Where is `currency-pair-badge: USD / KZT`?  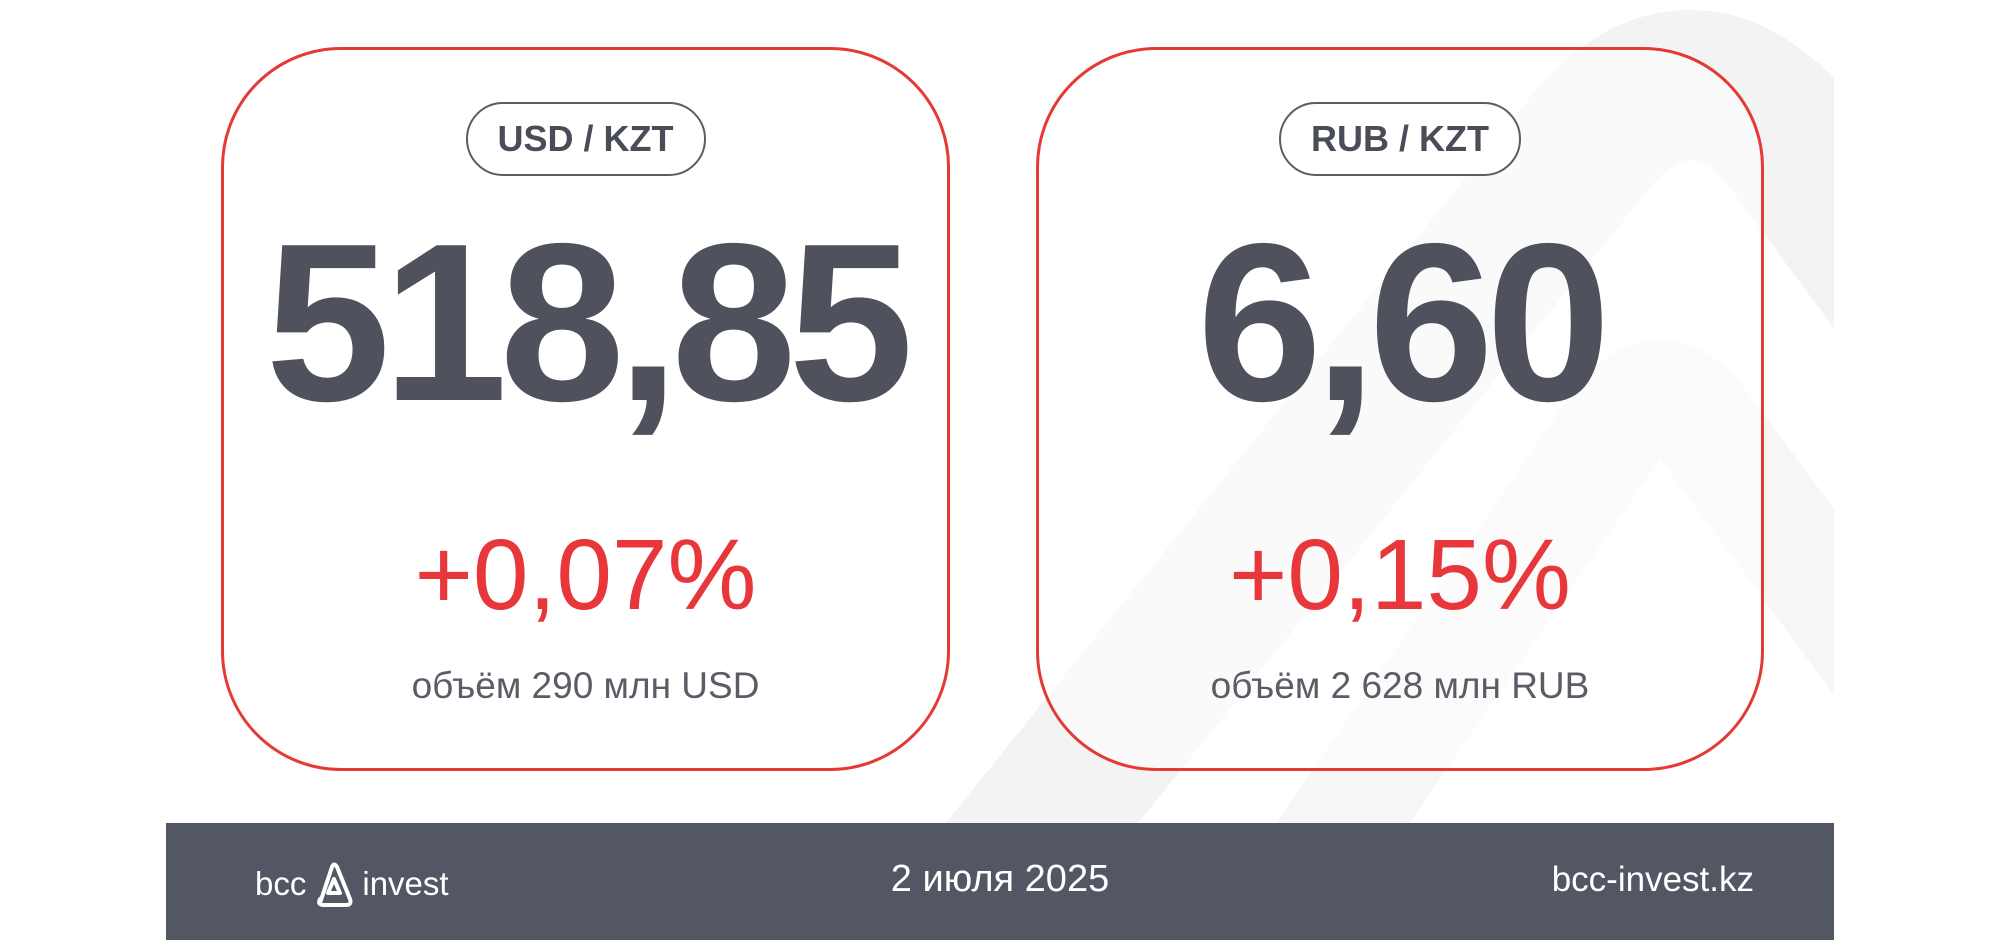 currency-pair-badge: USD / KZT is located at coordinates (585, 139).